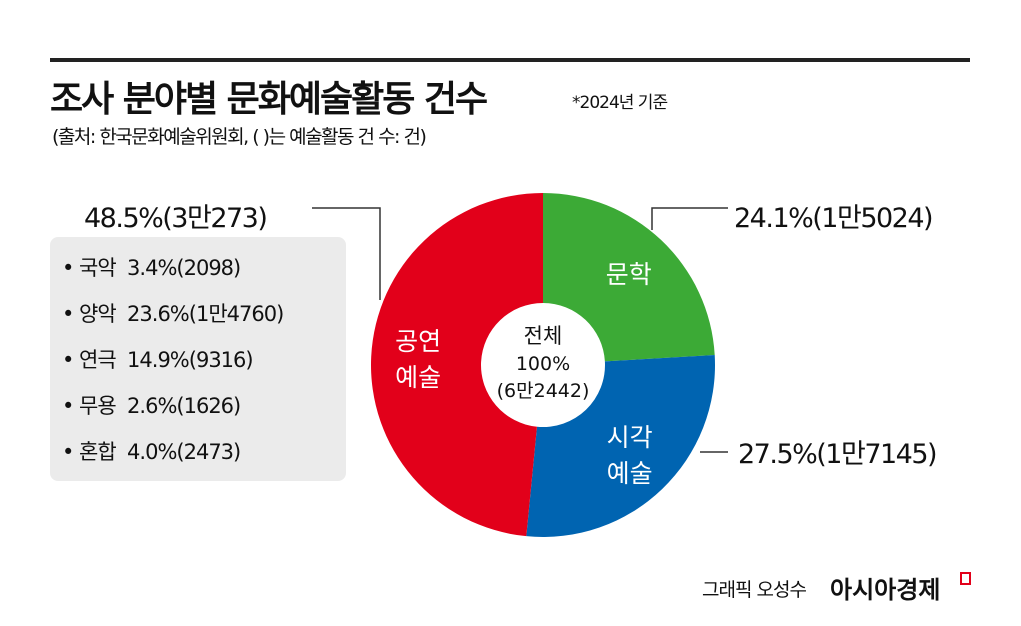 The height and width of the screenshot is (626, 1021). What do you see at coordinates (885, 590) in the screenshot?
I see `brand-logo: 아시아경제` at bounding box center [885, 590].